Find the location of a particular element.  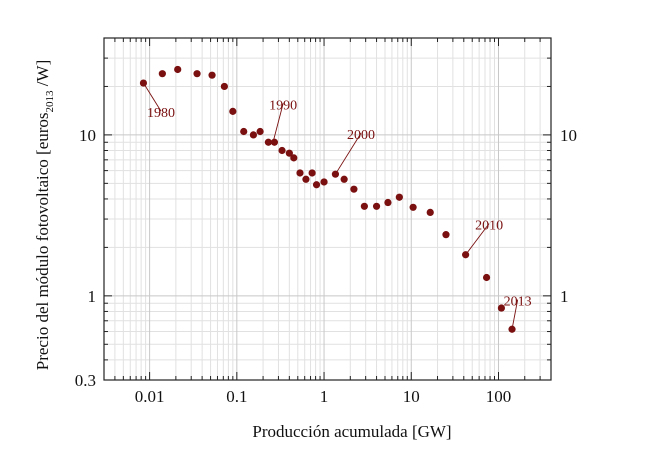

annotation-label: 2013 is located at coordinates (518, 302).